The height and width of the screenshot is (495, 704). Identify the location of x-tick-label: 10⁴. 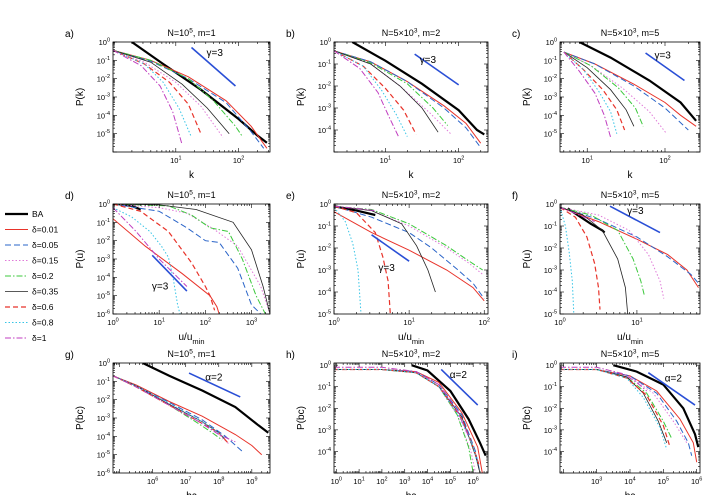
(427, 482).